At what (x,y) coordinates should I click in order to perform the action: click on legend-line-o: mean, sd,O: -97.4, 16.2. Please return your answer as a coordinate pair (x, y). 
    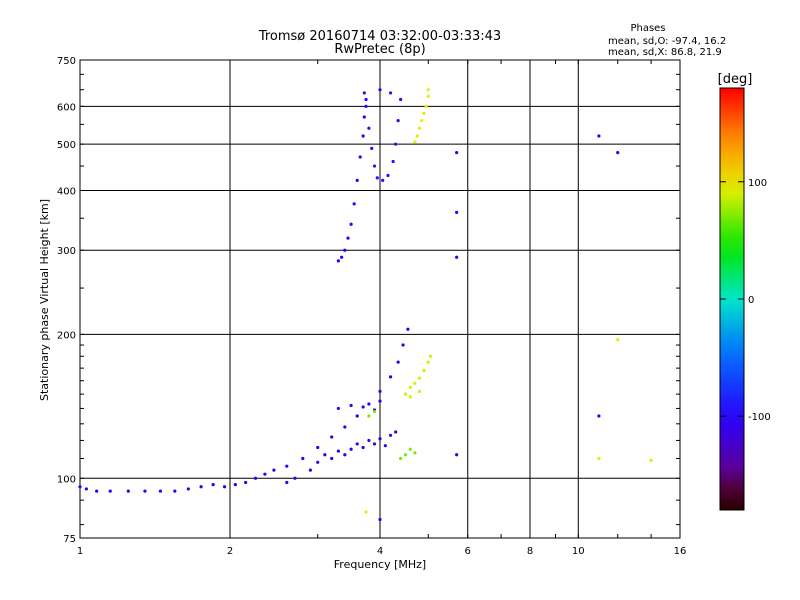
    Looking at the image, I should click on (667, 41).